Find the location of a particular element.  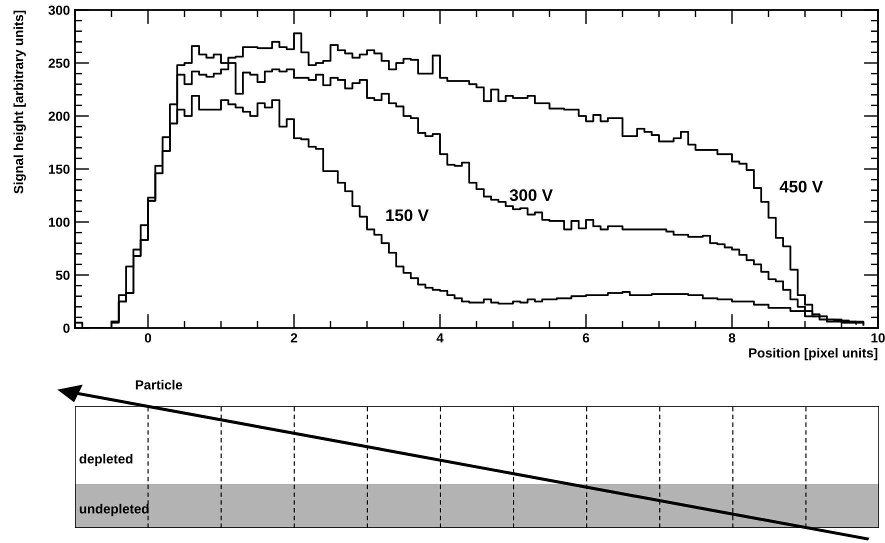

x-tick-label: 6 is located at coordinates (586, 338).